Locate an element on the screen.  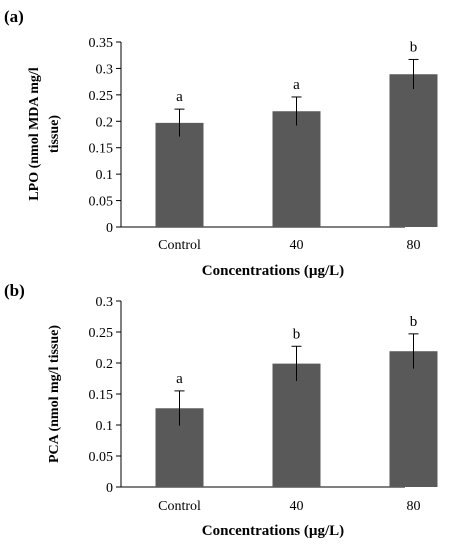
y-axis-label: LPO (nmol MDA mg/l is located at coordinates (34, 133).